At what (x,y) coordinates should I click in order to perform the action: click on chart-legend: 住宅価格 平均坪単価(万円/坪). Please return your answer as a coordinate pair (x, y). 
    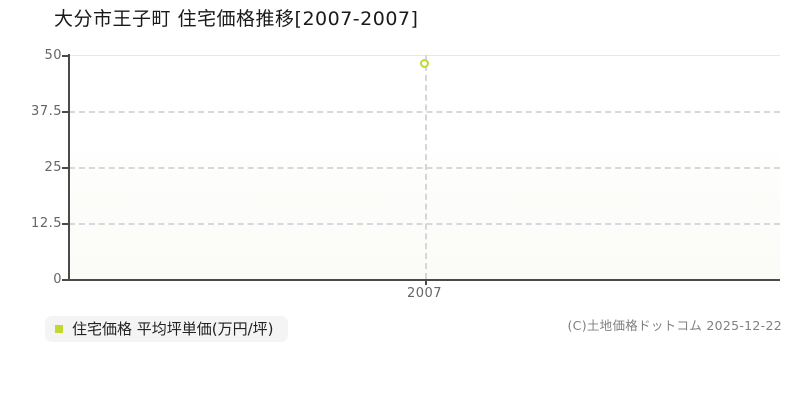
    Looking at the image, I should click on (166, 329).